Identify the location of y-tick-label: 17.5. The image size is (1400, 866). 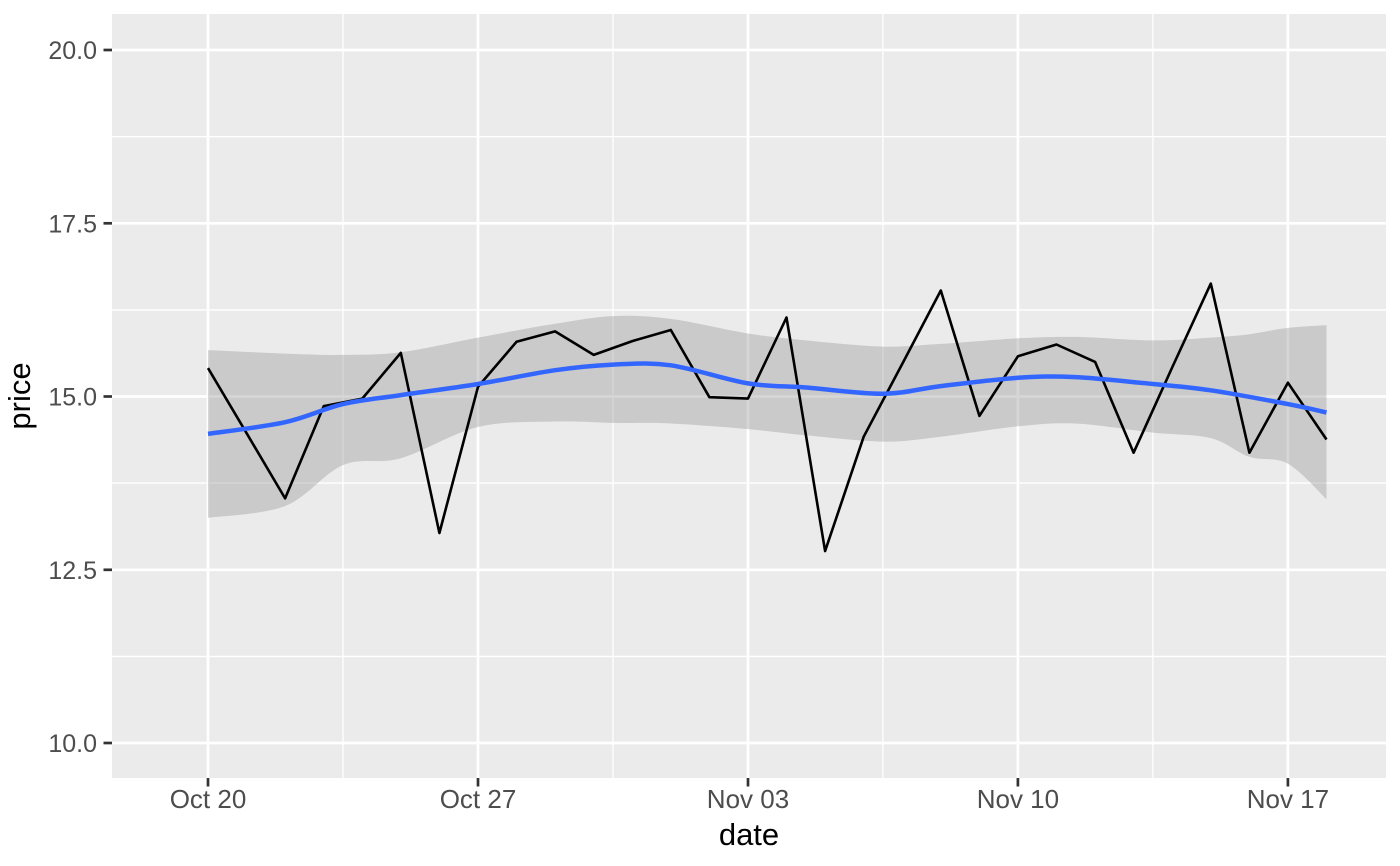
(72, 224).